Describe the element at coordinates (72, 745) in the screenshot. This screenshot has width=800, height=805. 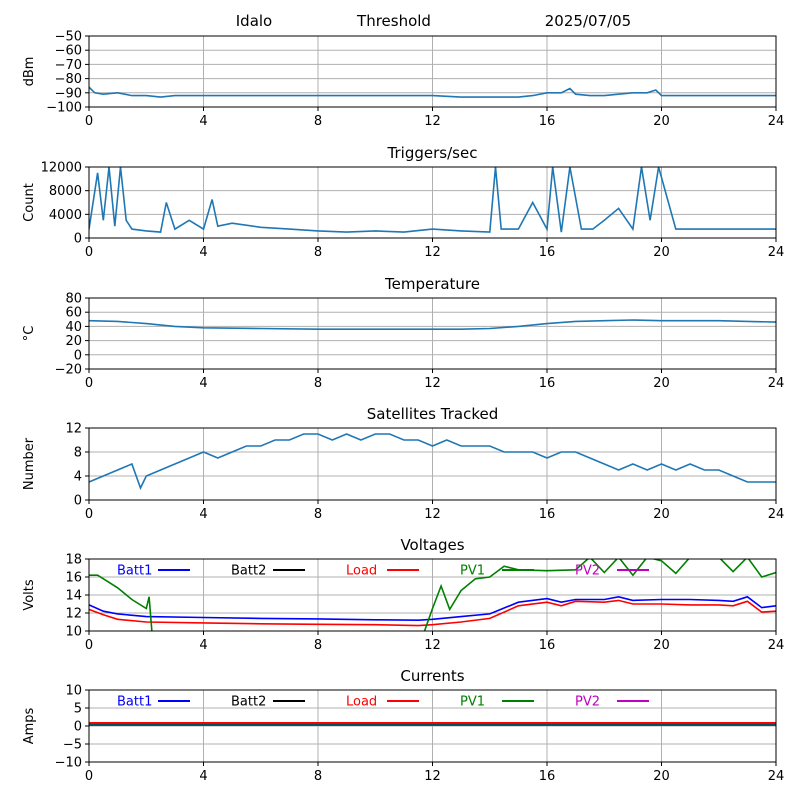
I see `y-tick-label: −5` at that location.